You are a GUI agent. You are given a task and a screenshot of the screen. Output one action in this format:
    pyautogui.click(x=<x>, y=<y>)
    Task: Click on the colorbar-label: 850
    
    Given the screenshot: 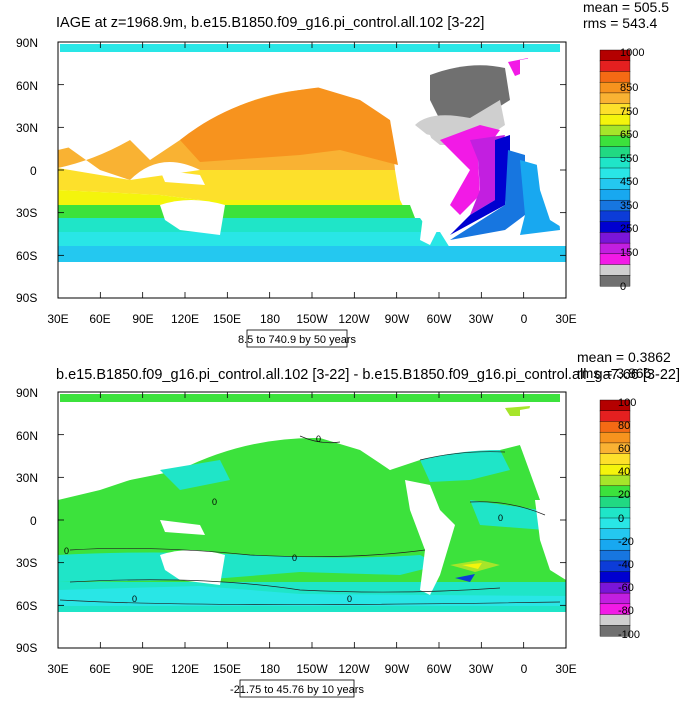 What is the action you would take?
    pyautogui.click(x=629, y=88)
    